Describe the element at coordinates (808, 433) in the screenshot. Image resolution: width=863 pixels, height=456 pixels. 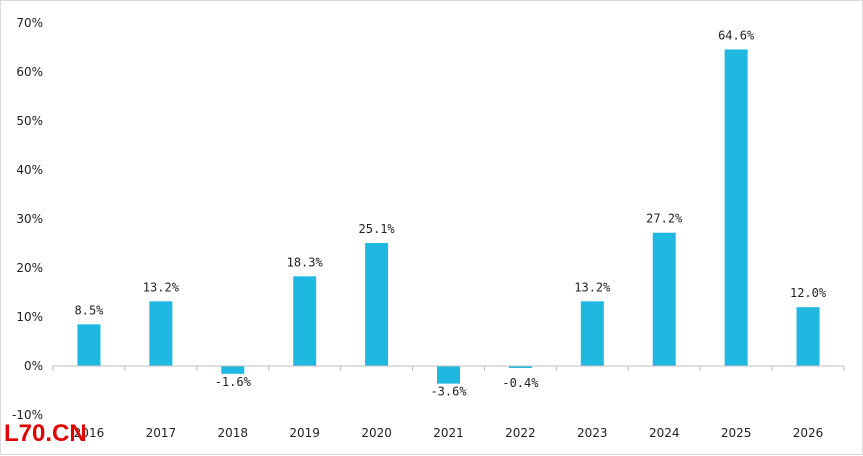
I see `x-tick-label: 2026` at that location.